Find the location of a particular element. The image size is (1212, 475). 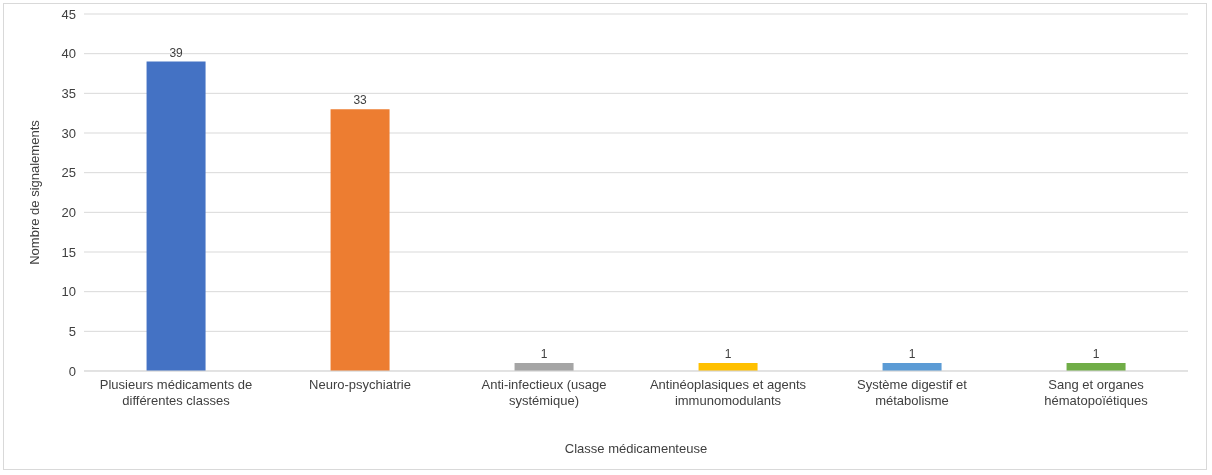

data-label: 39 is located at coordinates (176, 52).